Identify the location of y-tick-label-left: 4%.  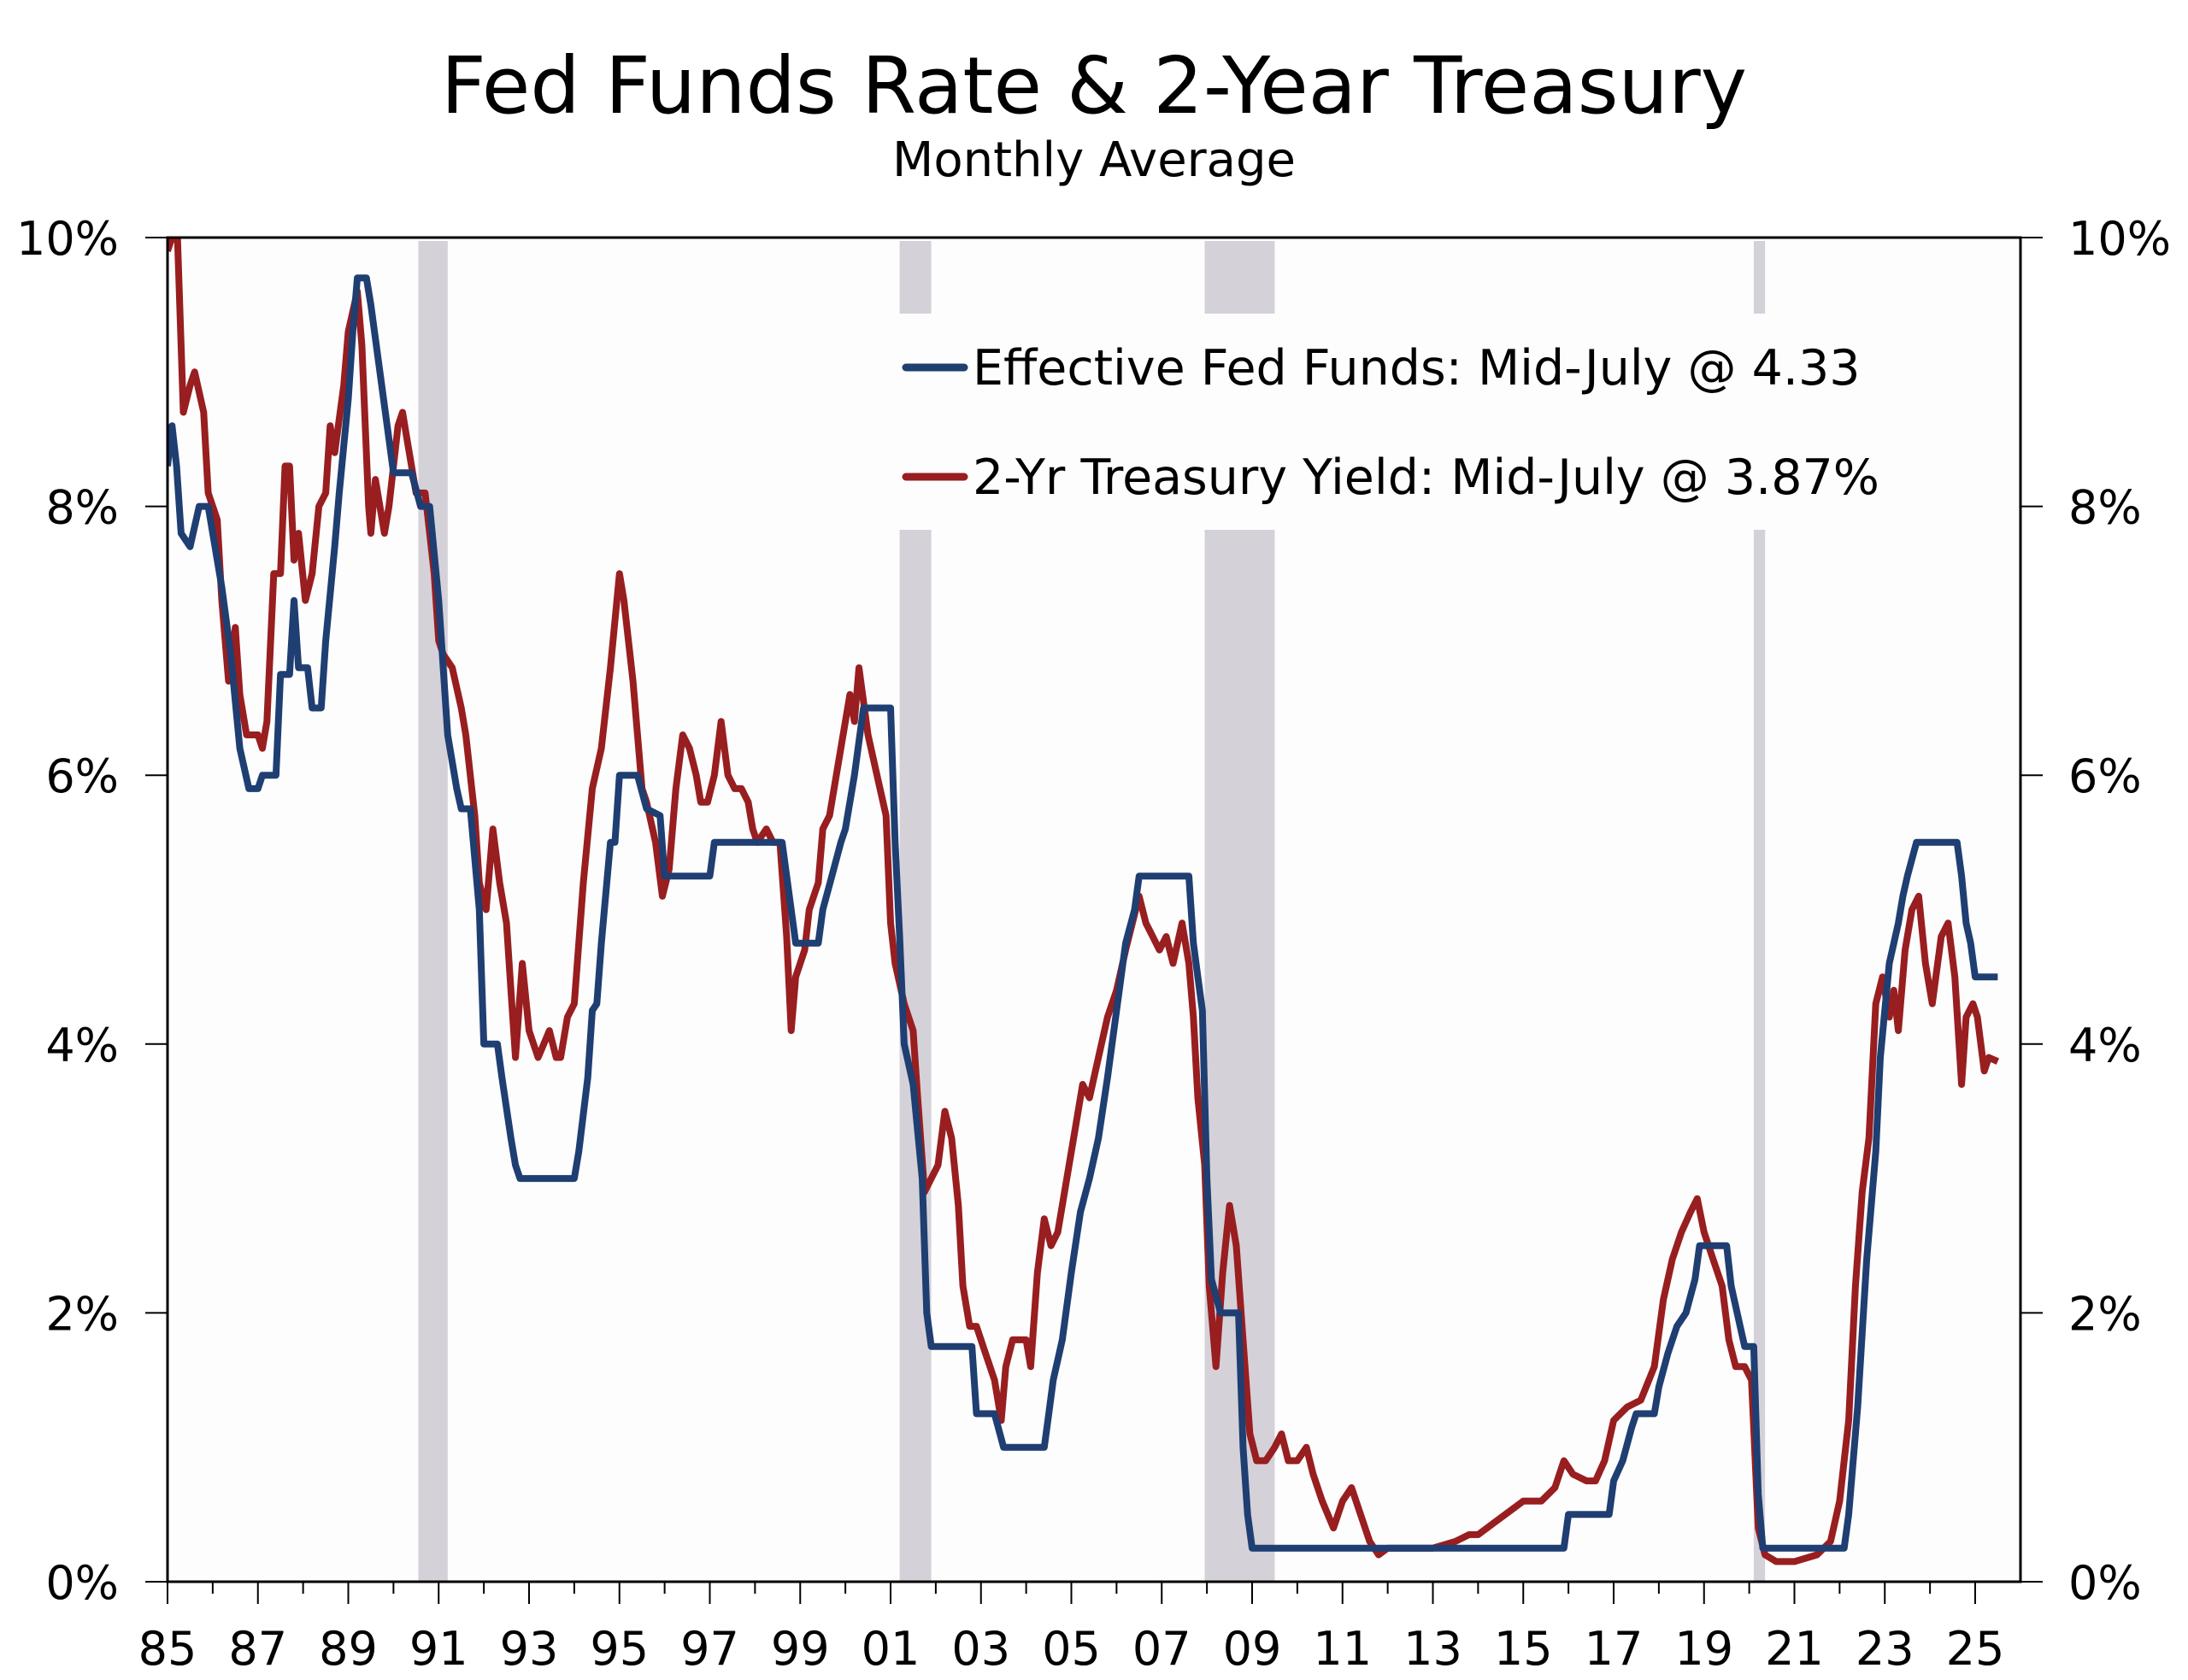
(82, 1045).